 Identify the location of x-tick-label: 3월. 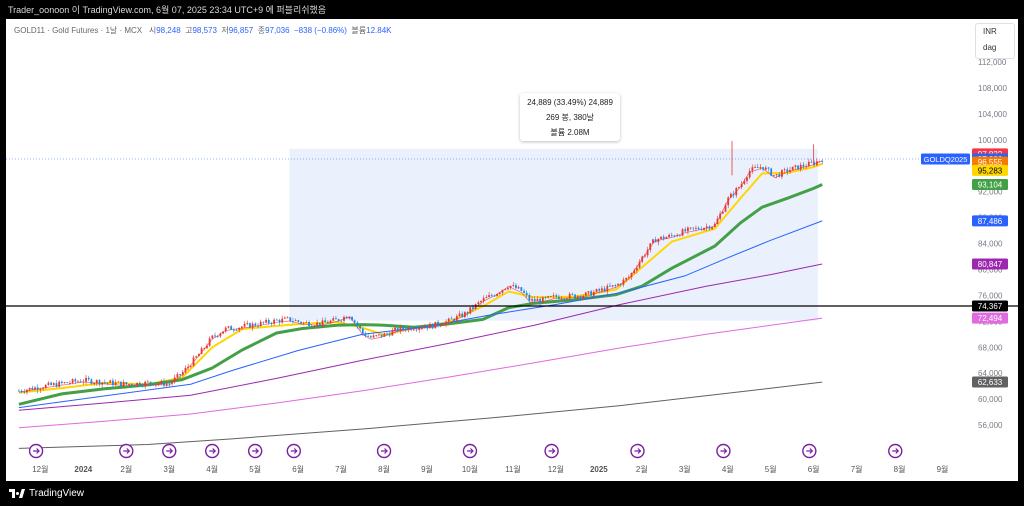
(169, 469).